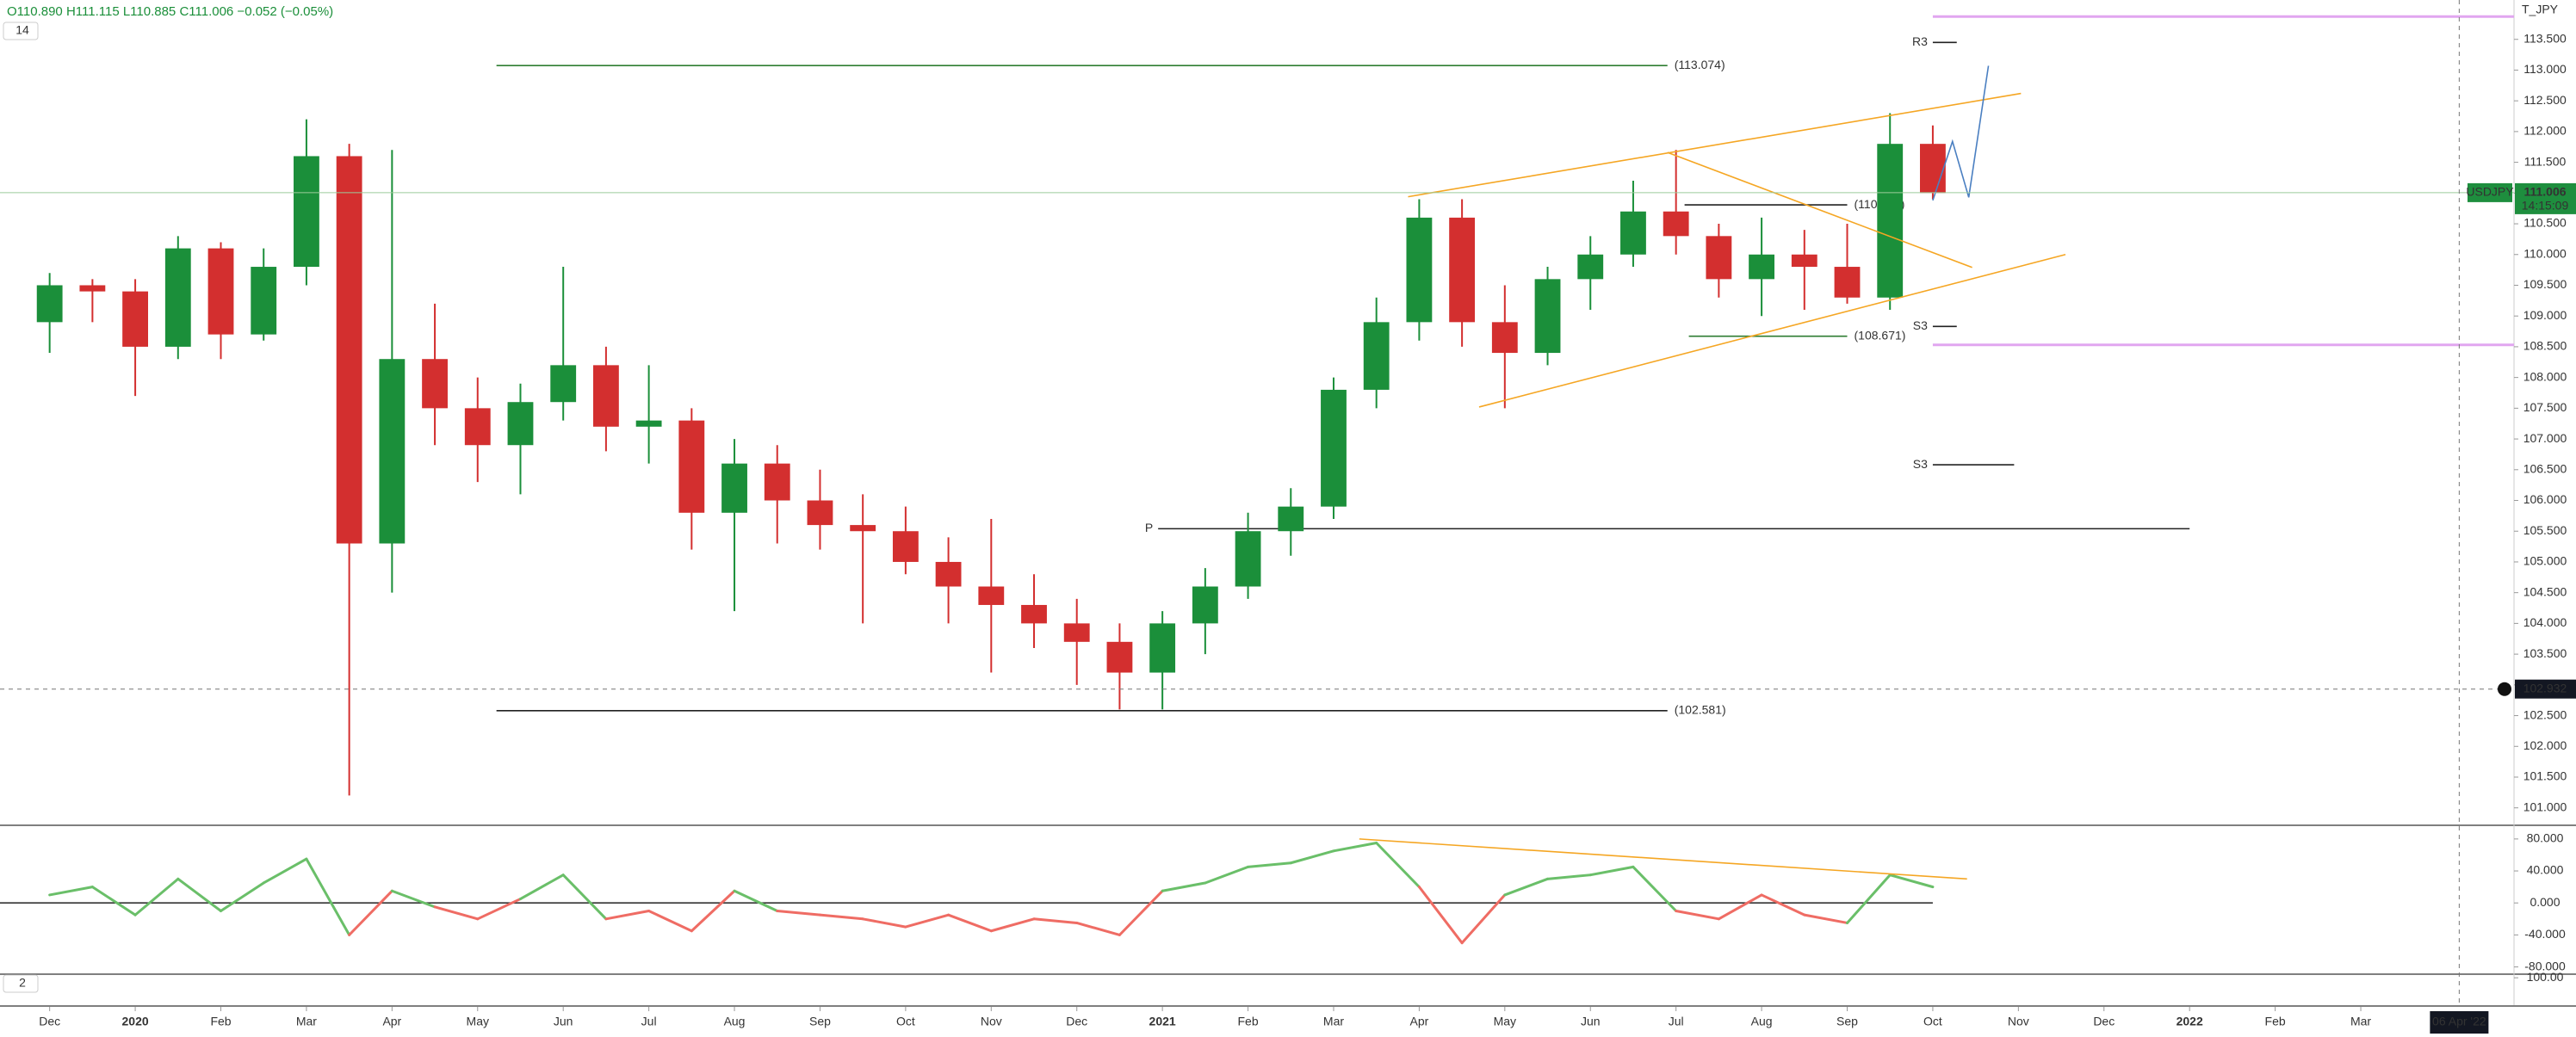 The height and width of the screenshot is (1037, 2576). What do you see at coordinates (2545, 346) in the screenshot?
I see `y-tick-label: 108.500` at bounding box center [2545, 346].